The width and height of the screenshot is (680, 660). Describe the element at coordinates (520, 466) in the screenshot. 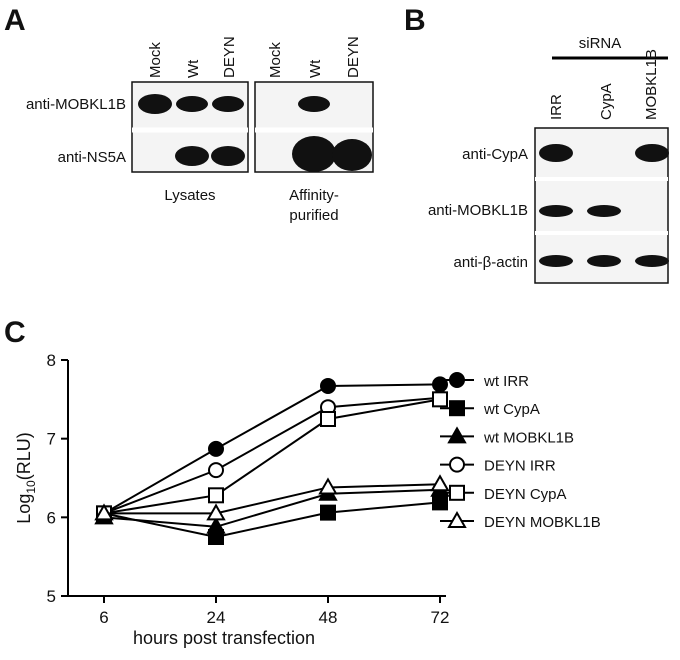

I see `legend-label: DEYN IRR` at that location.